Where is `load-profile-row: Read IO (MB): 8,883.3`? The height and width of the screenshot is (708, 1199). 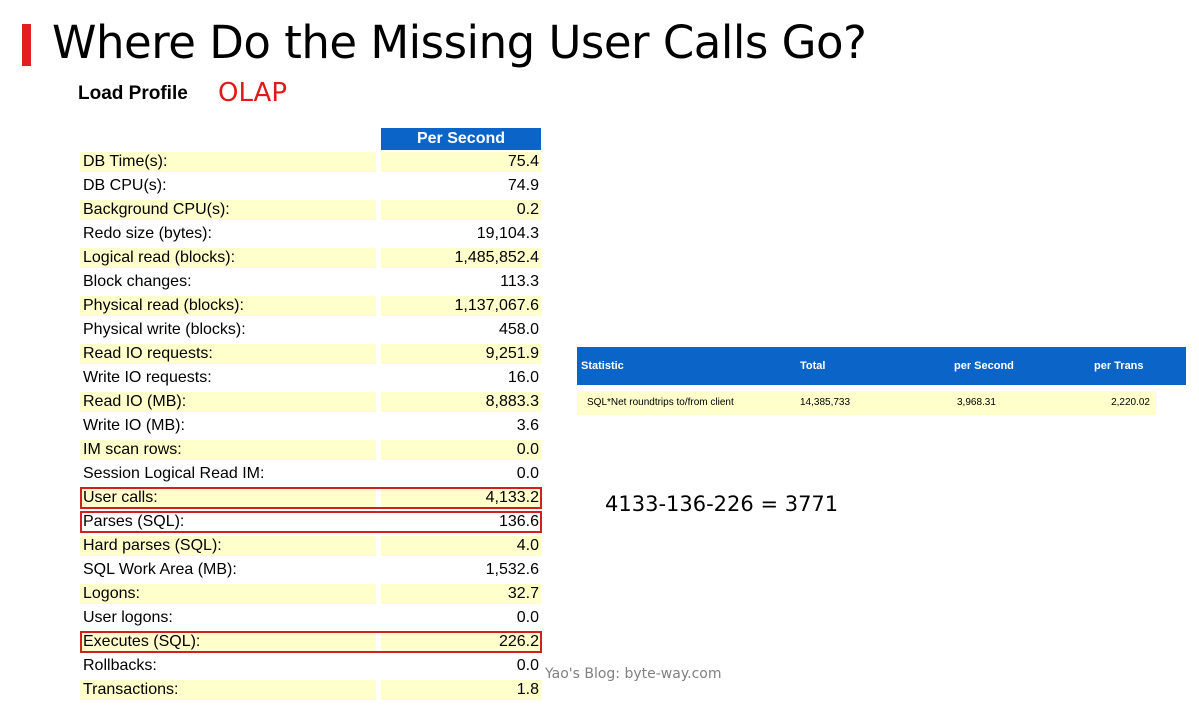 load-profile-row: Read IO (MB): 8,883.3 is located at coordinates (311, 402).